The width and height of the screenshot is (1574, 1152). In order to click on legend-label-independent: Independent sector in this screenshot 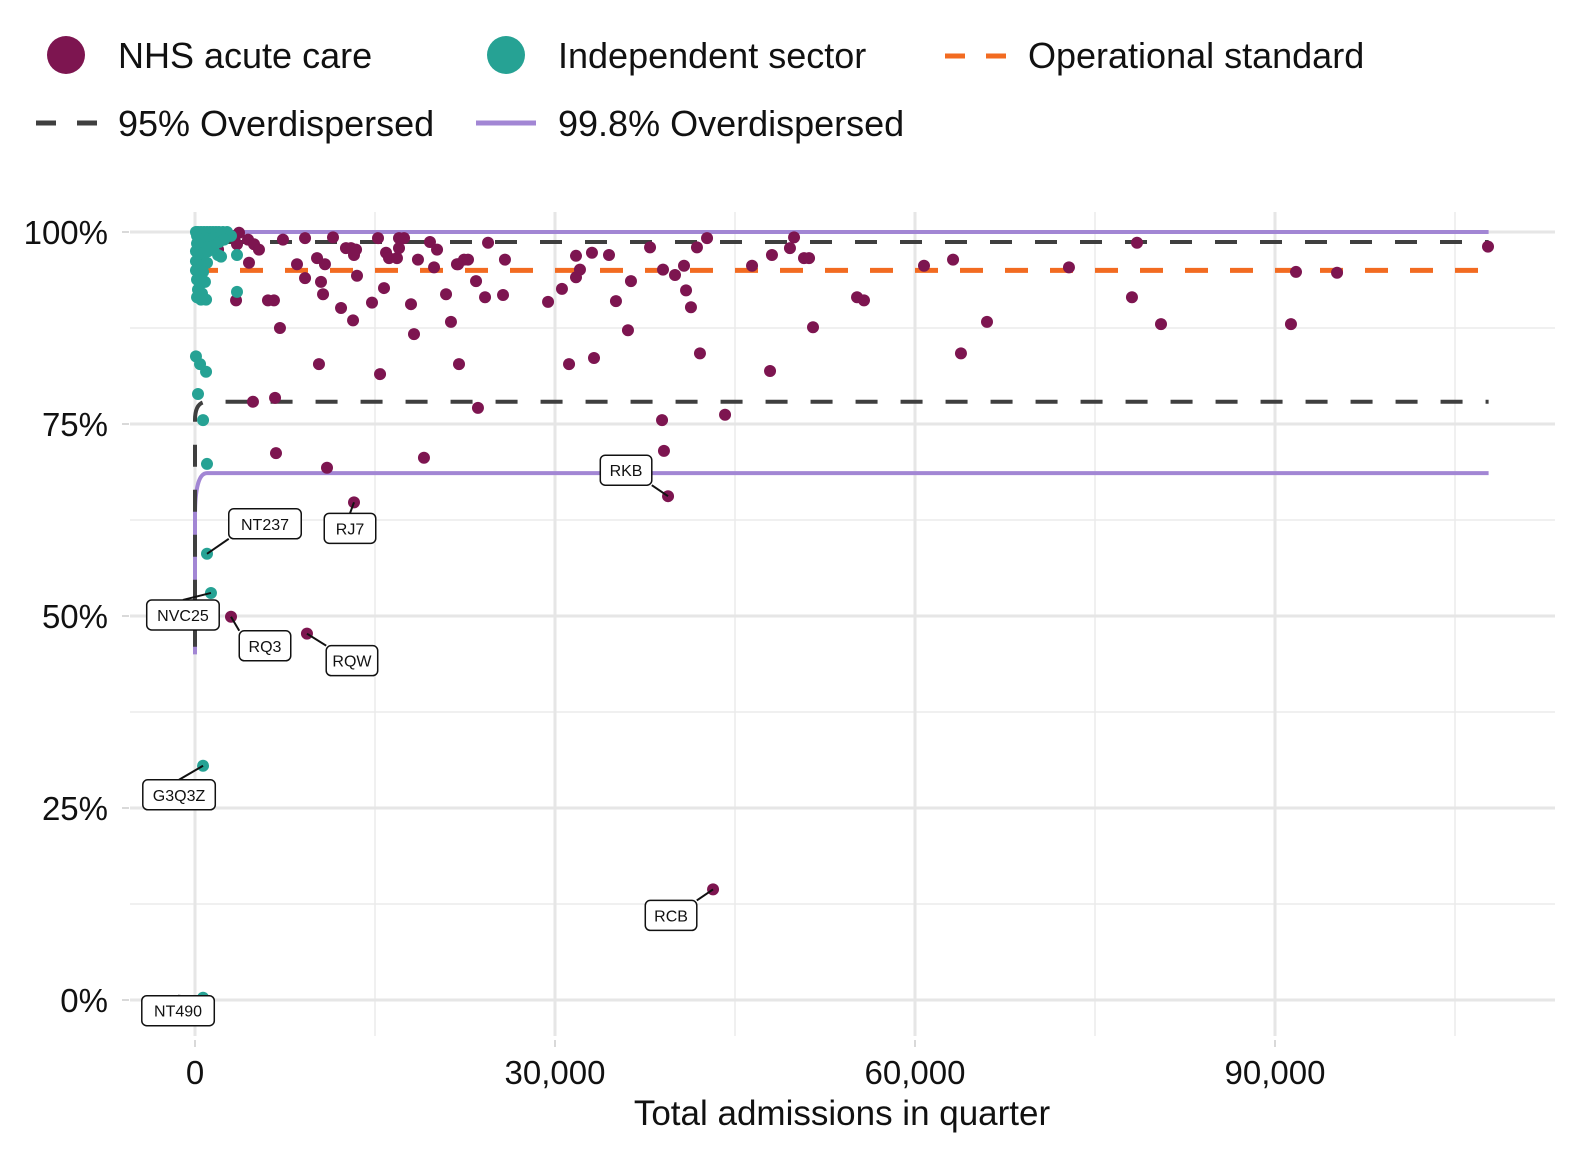, I will do `click(712, 55)`.